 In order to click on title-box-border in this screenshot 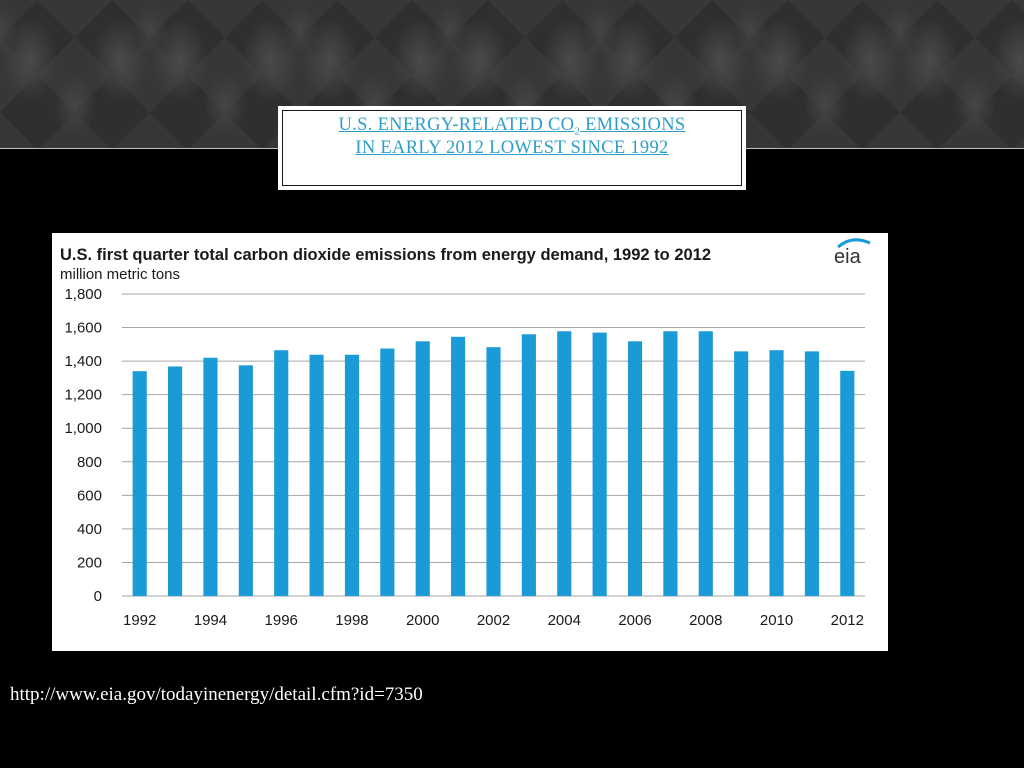, I will do `click(512, 148)`.